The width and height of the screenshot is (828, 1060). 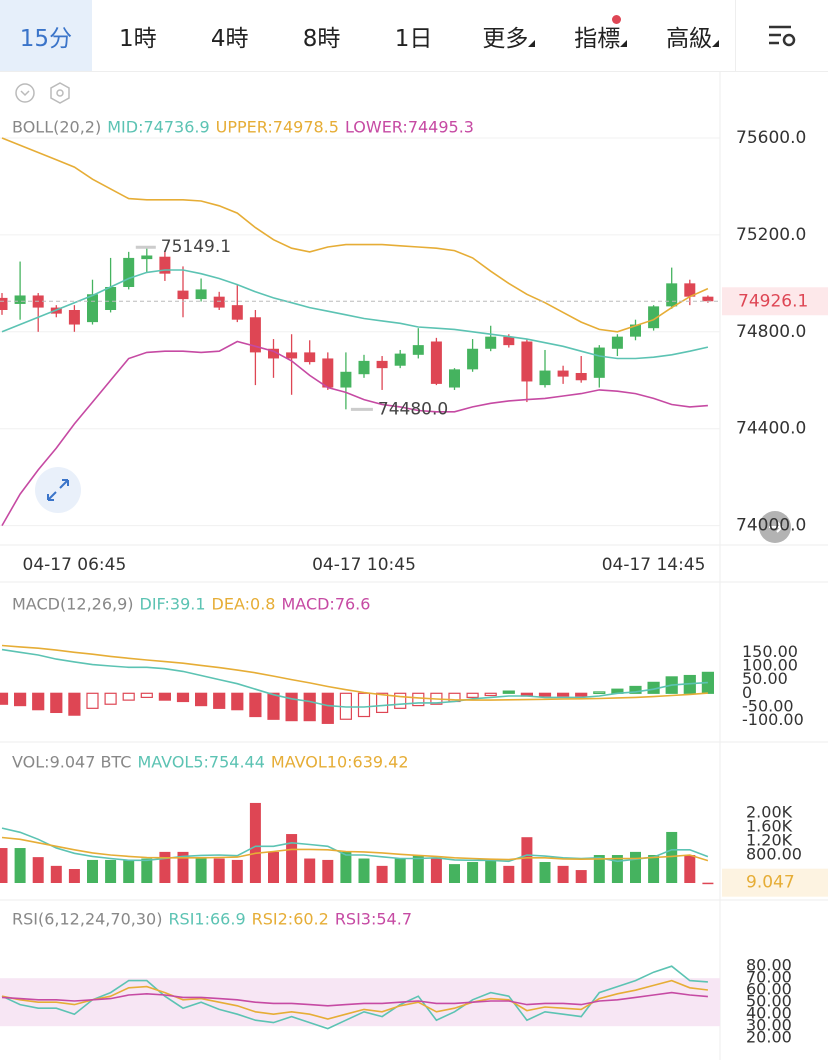 I want to click on scroll-button, so click(x=775, y=527).